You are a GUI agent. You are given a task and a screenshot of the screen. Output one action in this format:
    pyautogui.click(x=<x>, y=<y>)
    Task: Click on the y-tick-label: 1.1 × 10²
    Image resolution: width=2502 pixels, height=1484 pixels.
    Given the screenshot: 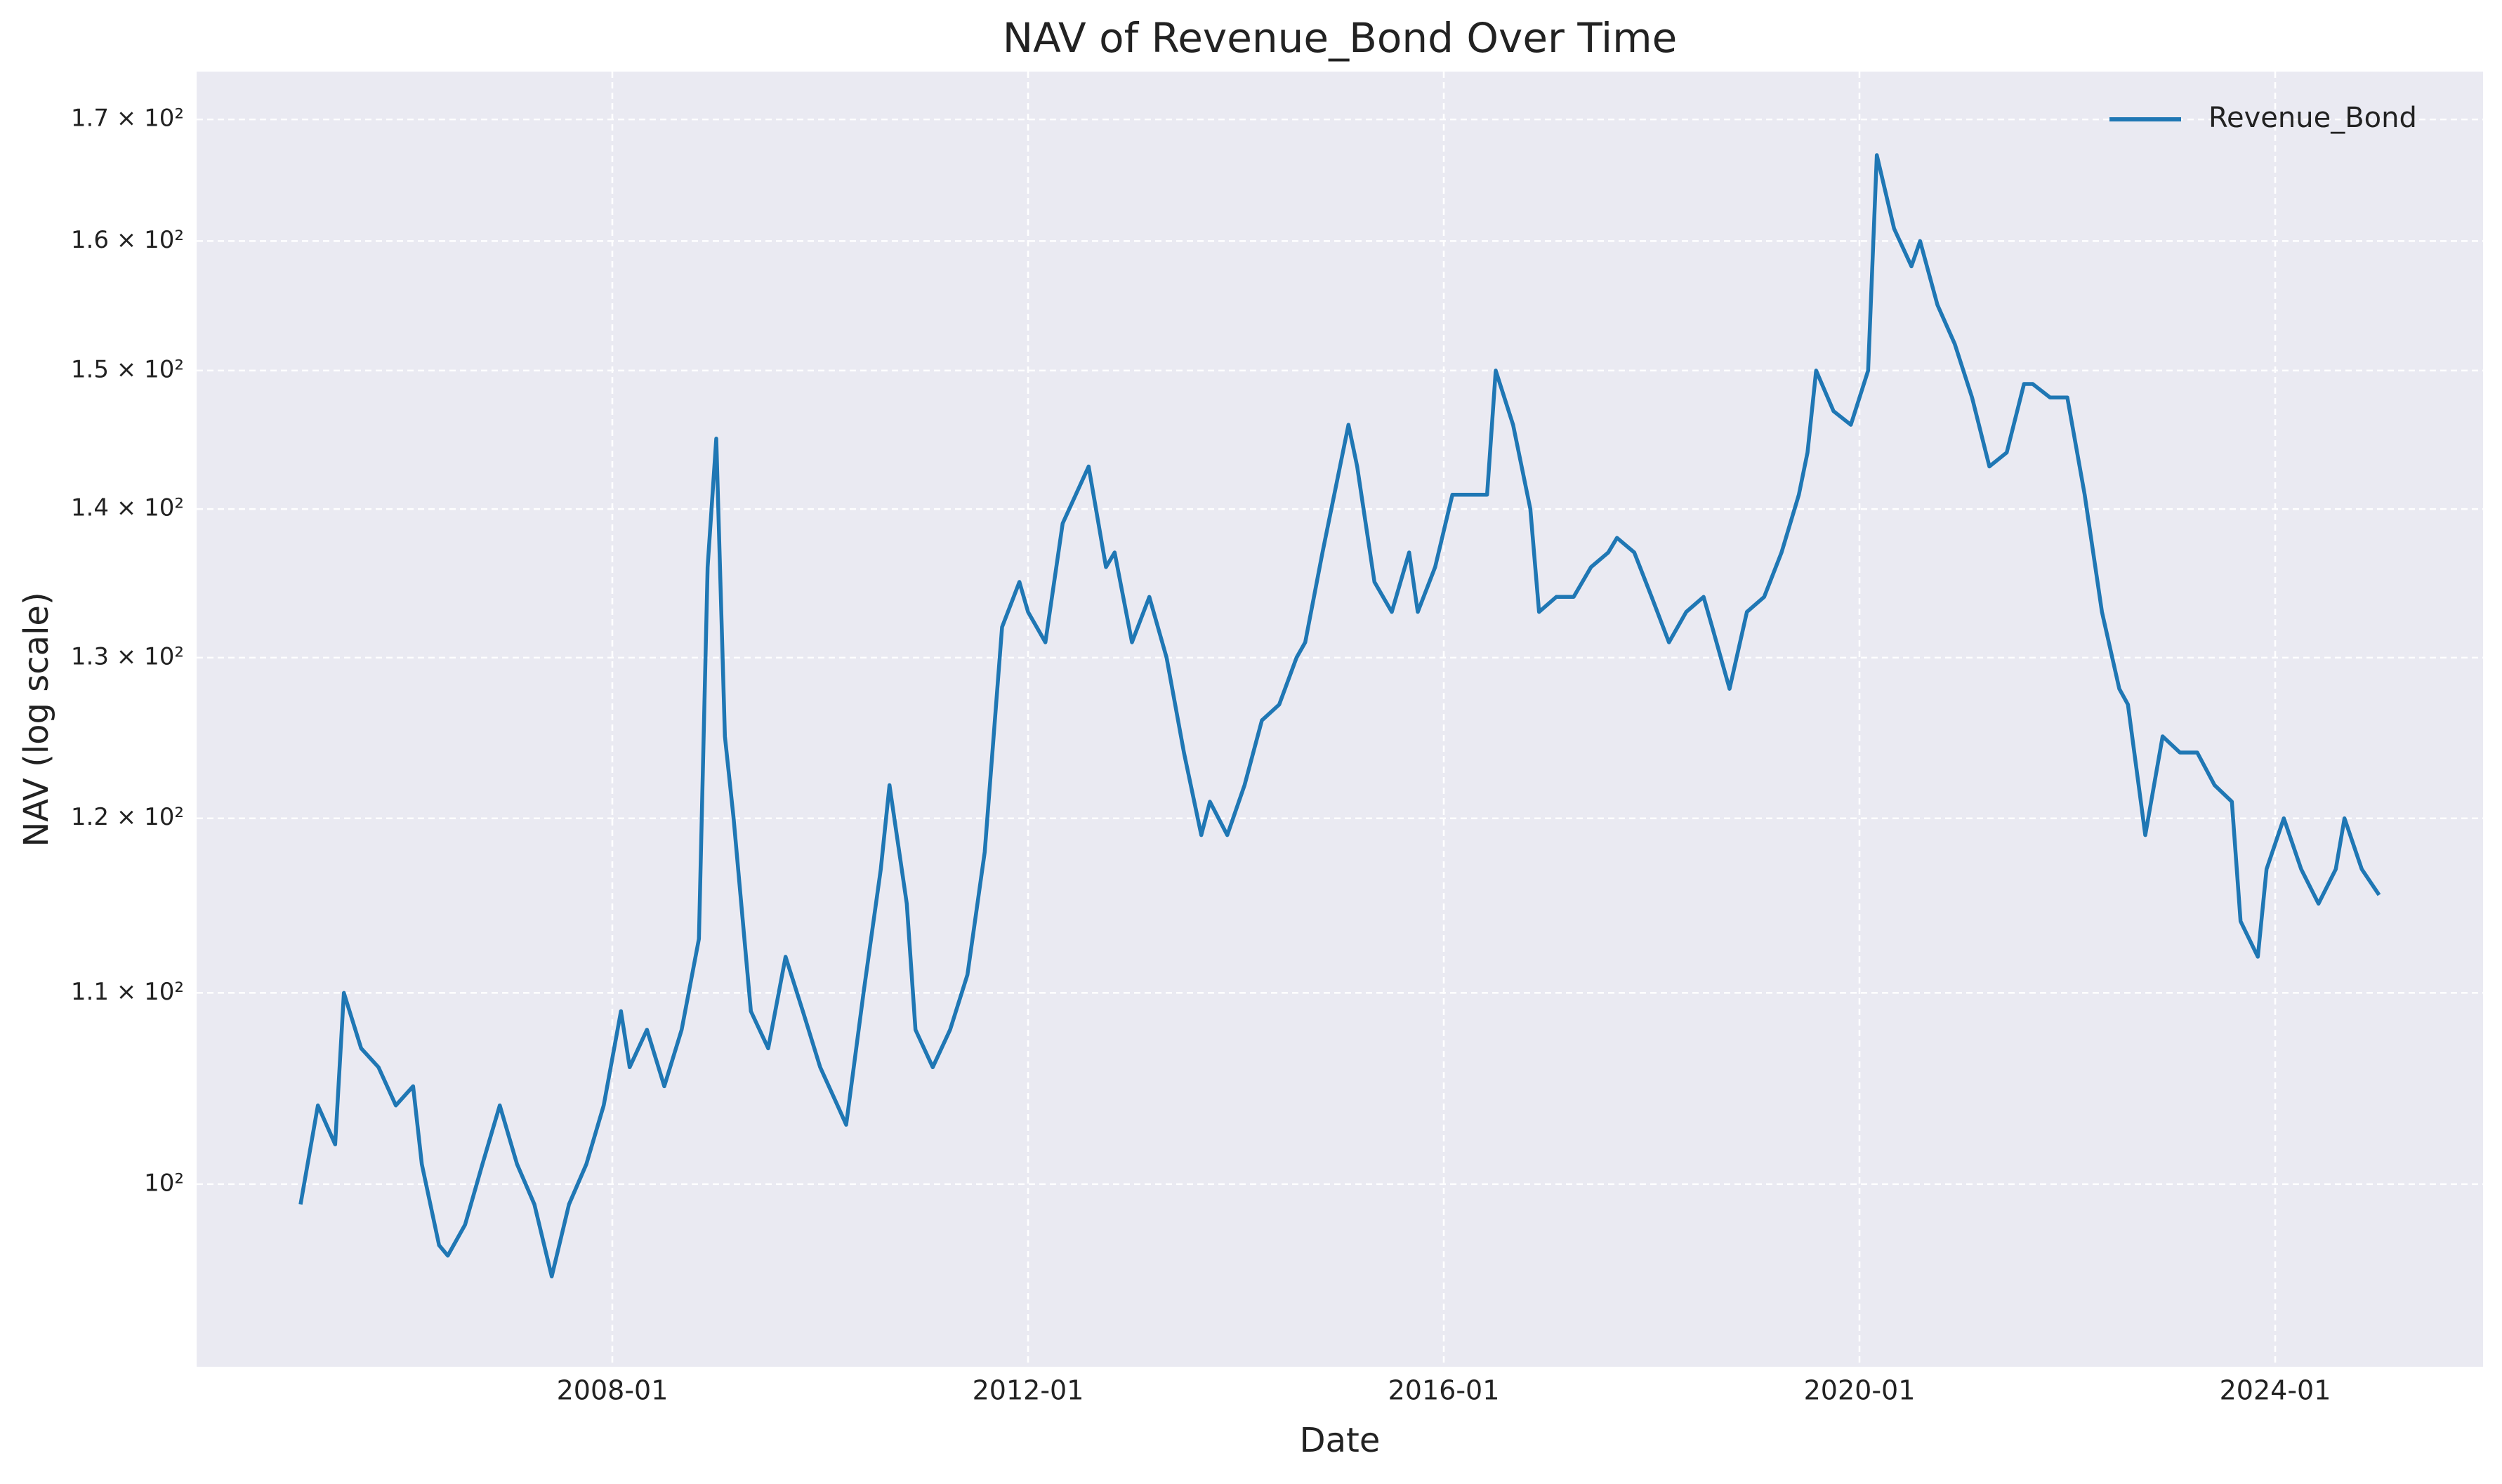 What is the action you would take?
    pyautogui.click(x=128, y=992)
    